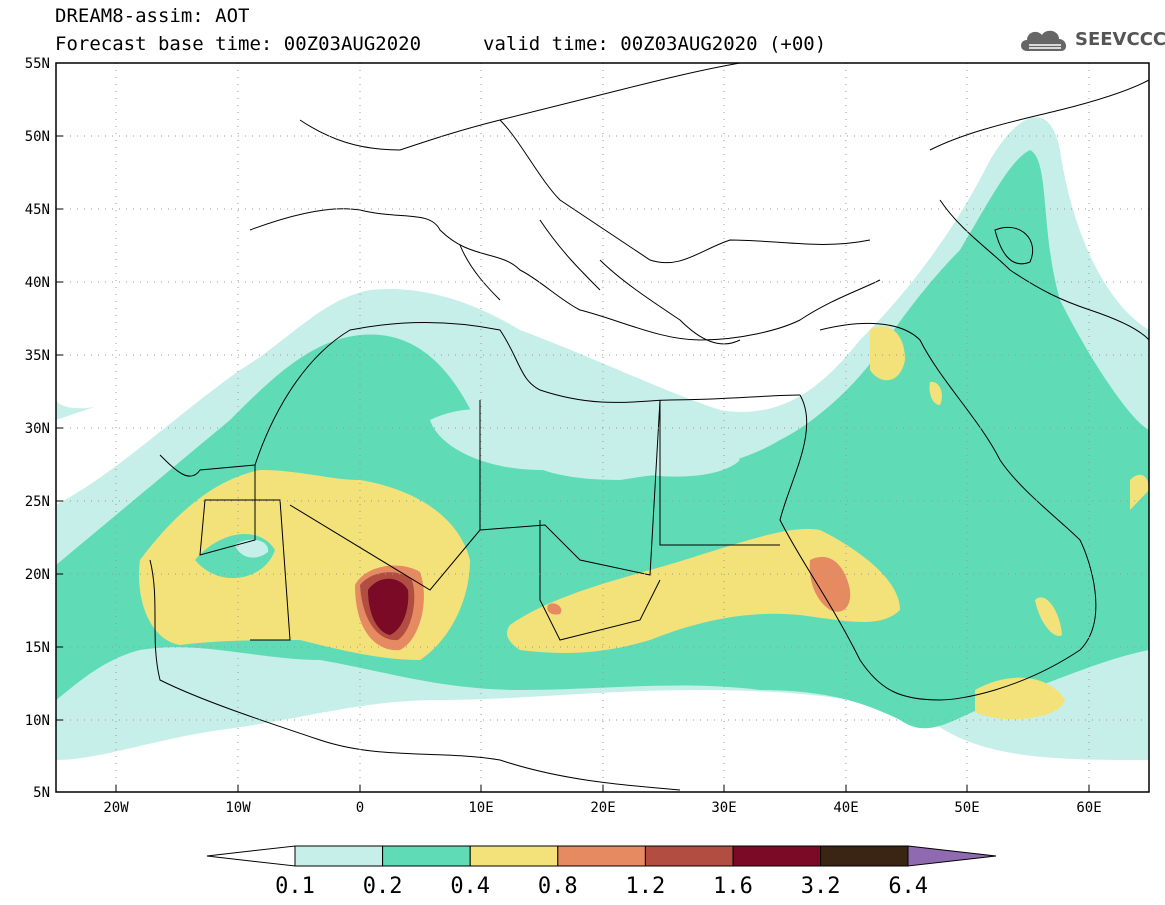  What do you see at coordinates (966, 808) in the screenshot?
I see `lon-label: 50E` at bounding box center [966, 808].